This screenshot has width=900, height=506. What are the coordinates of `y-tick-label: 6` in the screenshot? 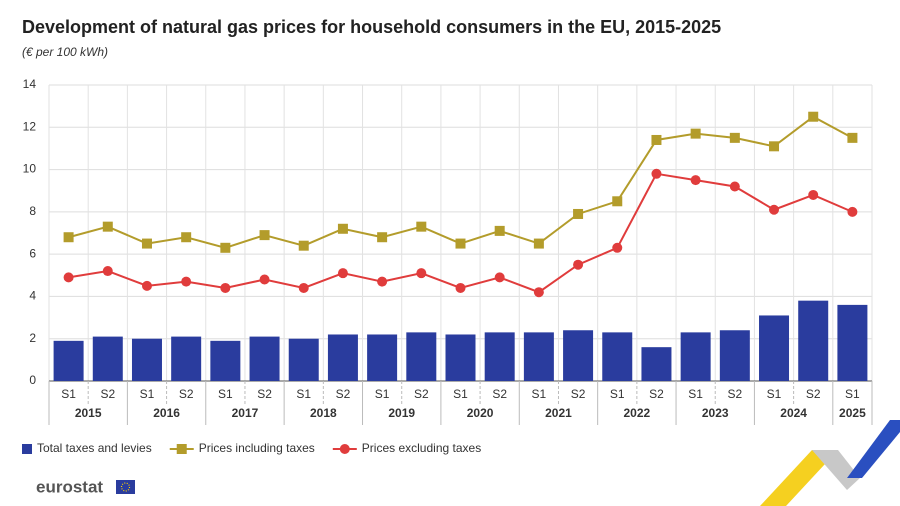 It's located at (32, 253).